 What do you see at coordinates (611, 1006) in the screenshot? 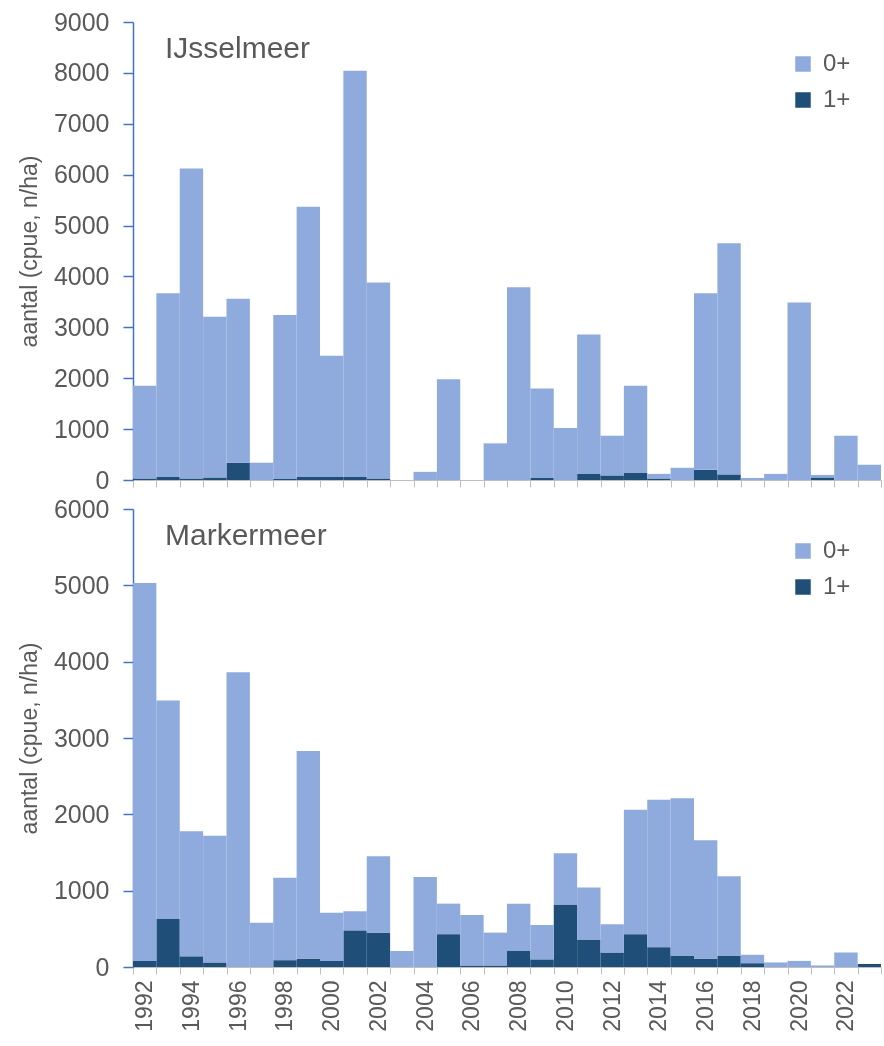
I see `x-tick-label: 2012` at bounding box center [611, 1006].